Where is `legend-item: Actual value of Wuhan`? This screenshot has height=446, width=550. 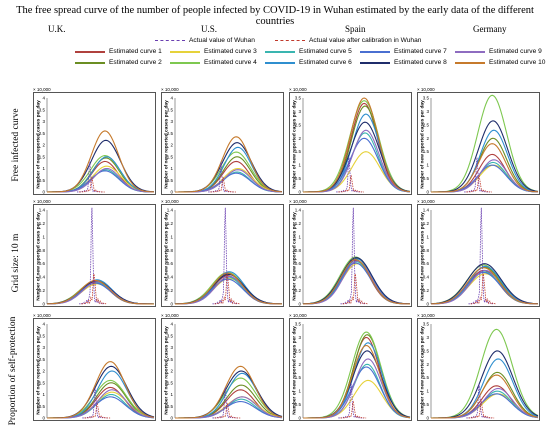
legend-item: Actual value of Wuhan is located at coordinates (205, 40).